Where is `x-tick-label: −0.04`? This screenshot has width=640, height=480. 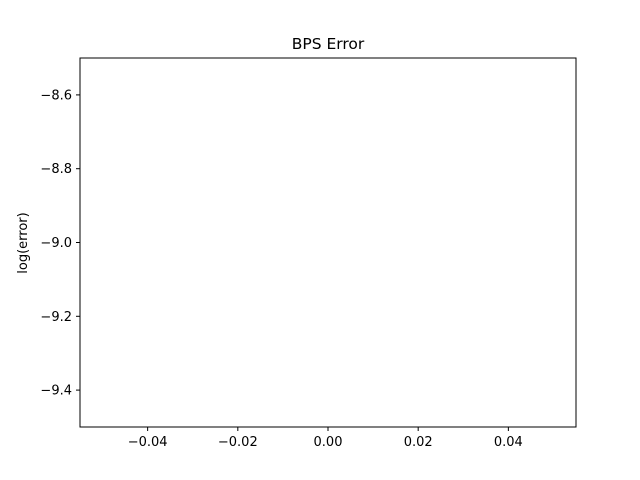 x-tick-label: −0.04 is located at coordinates (148, 442).